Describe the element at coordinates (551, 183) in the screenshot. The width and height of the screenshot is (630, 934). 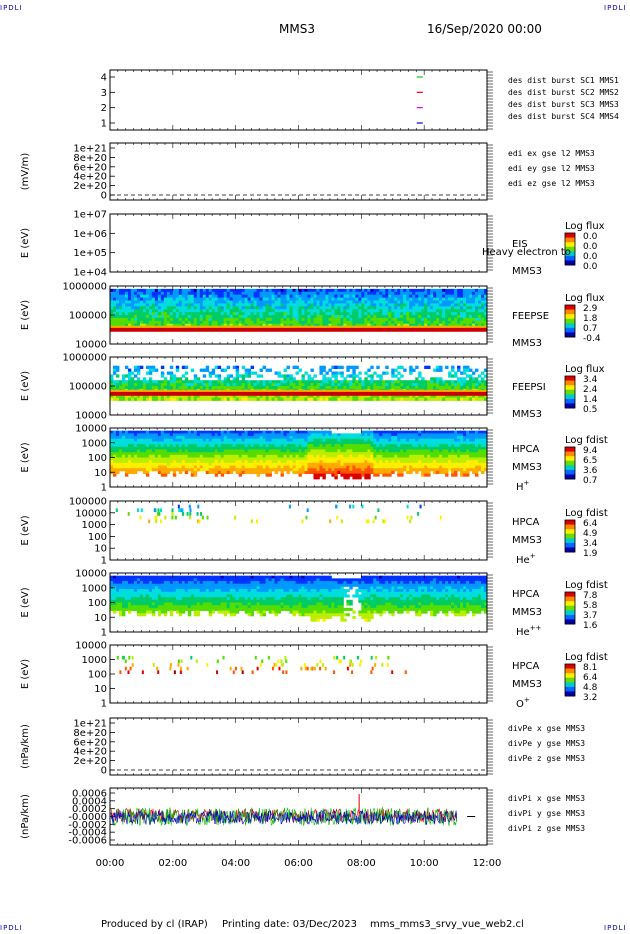
I see `panel-edi-legend-item: edi ez gse l2 MMS3` at that location.